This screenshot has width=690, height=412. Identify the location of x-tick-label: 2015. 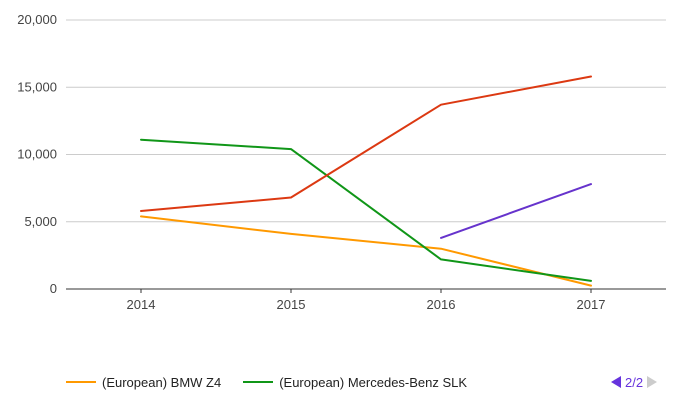
(291, 304).